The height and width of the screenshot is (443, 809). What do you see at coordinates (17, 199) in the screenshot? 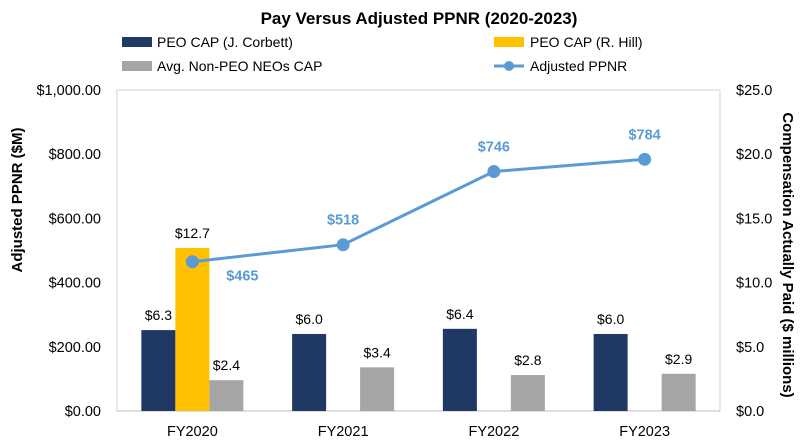
I see `y-axis-left-title: Adjusted PPNR ($M)` at bounding box center [17, 199].